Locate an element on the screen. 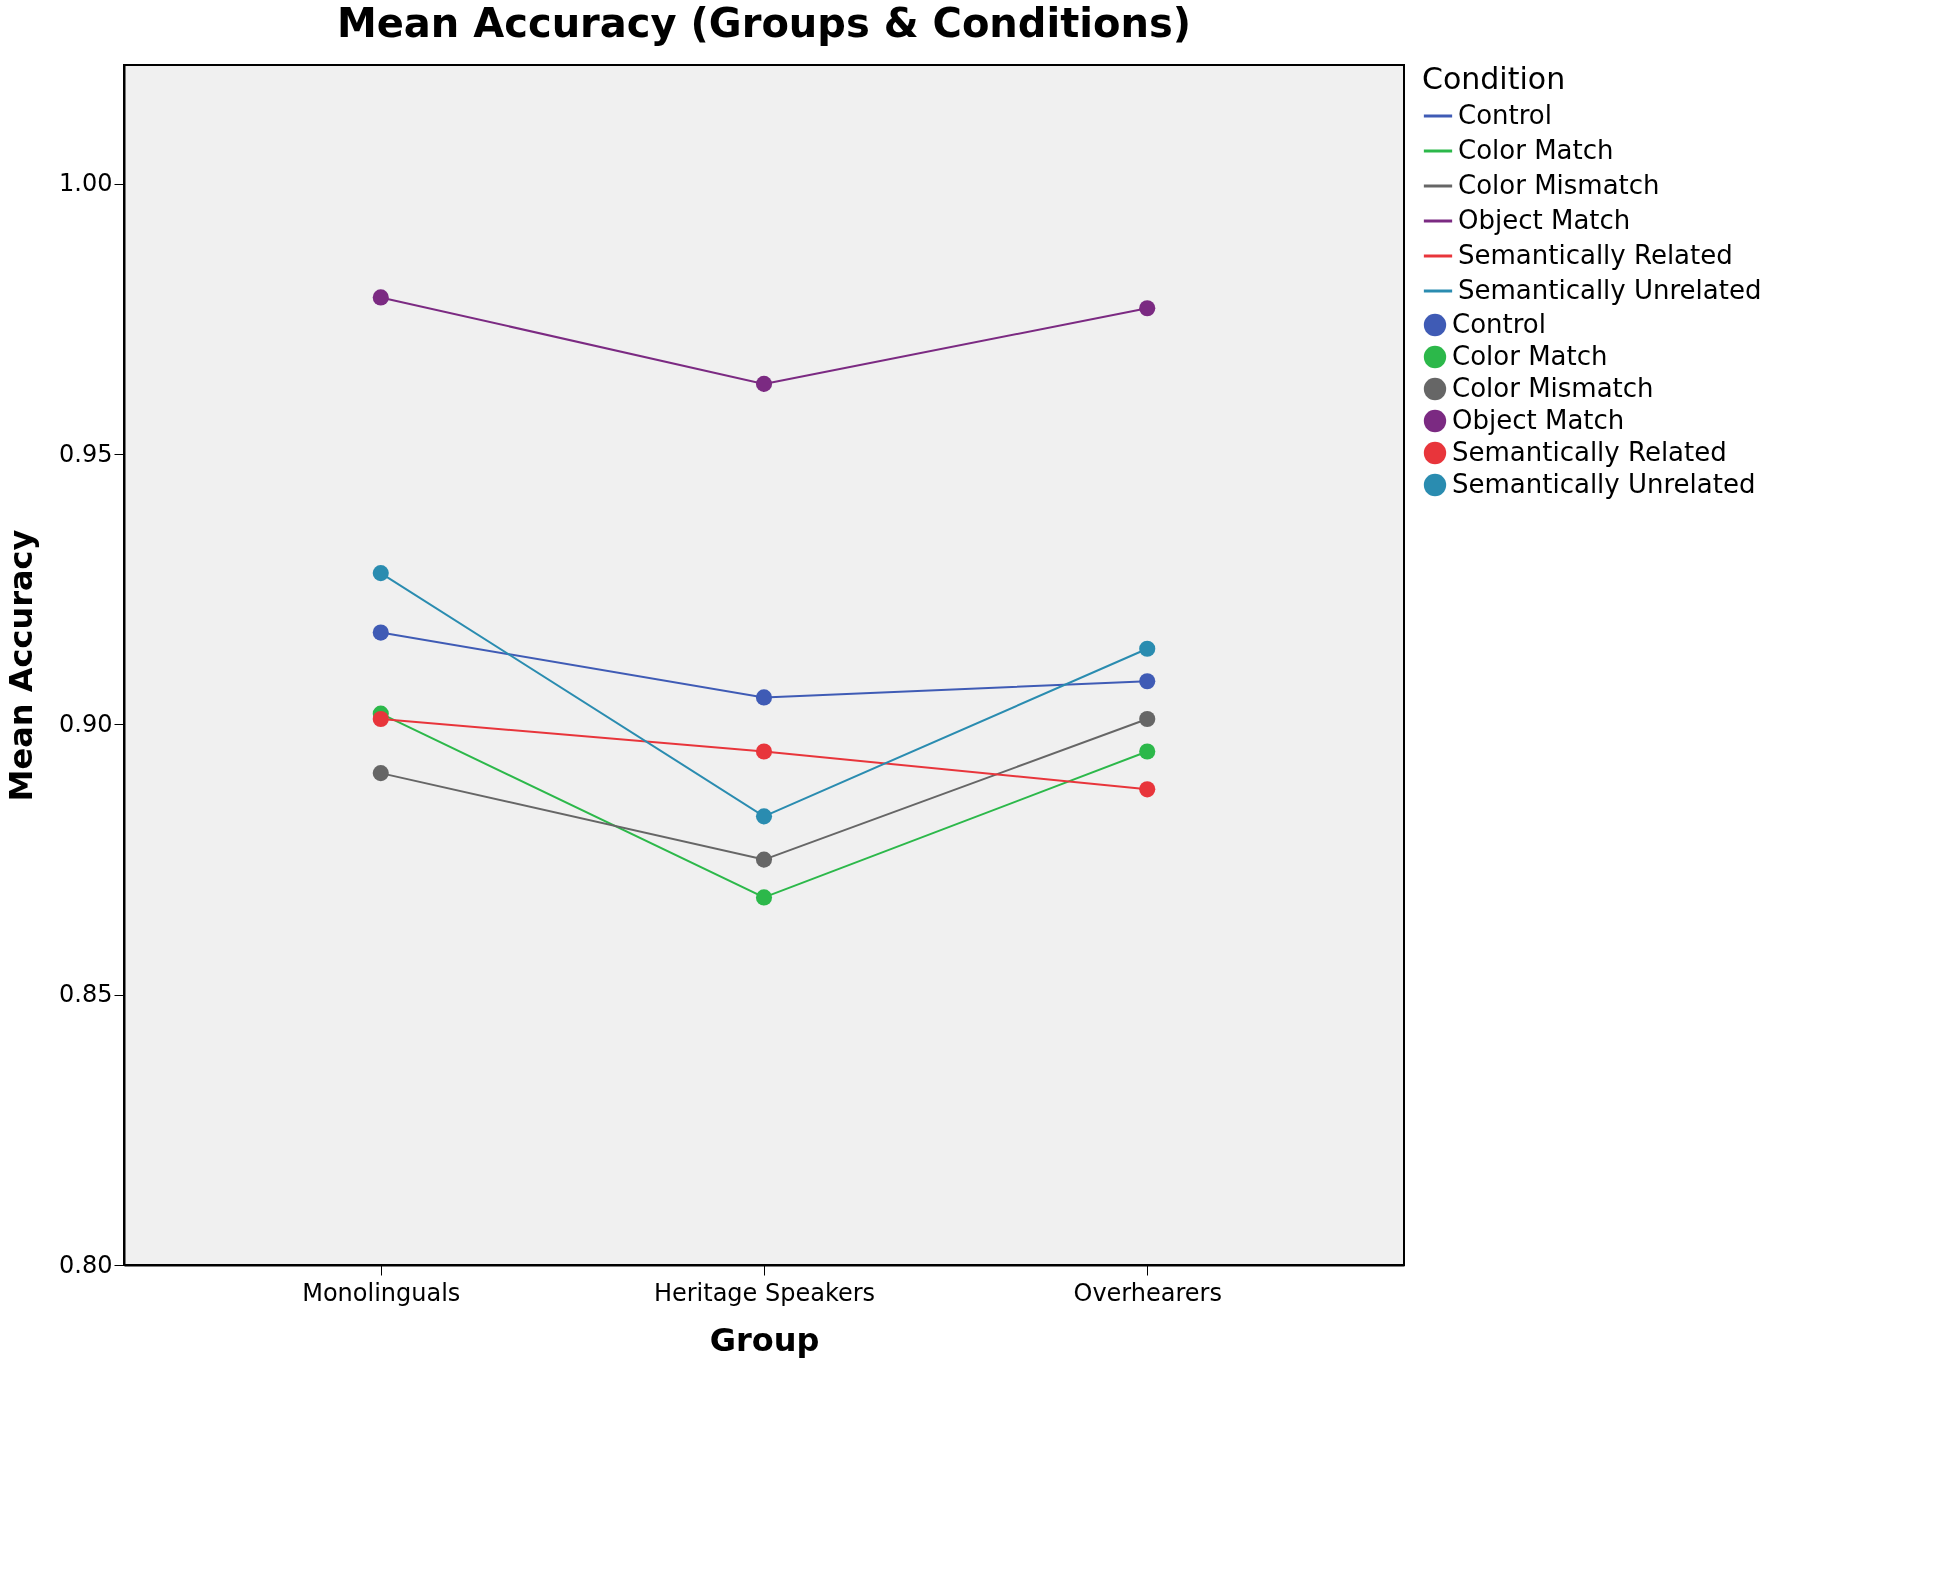  x-axis-title: Group is located at coordinates (764, 1339).